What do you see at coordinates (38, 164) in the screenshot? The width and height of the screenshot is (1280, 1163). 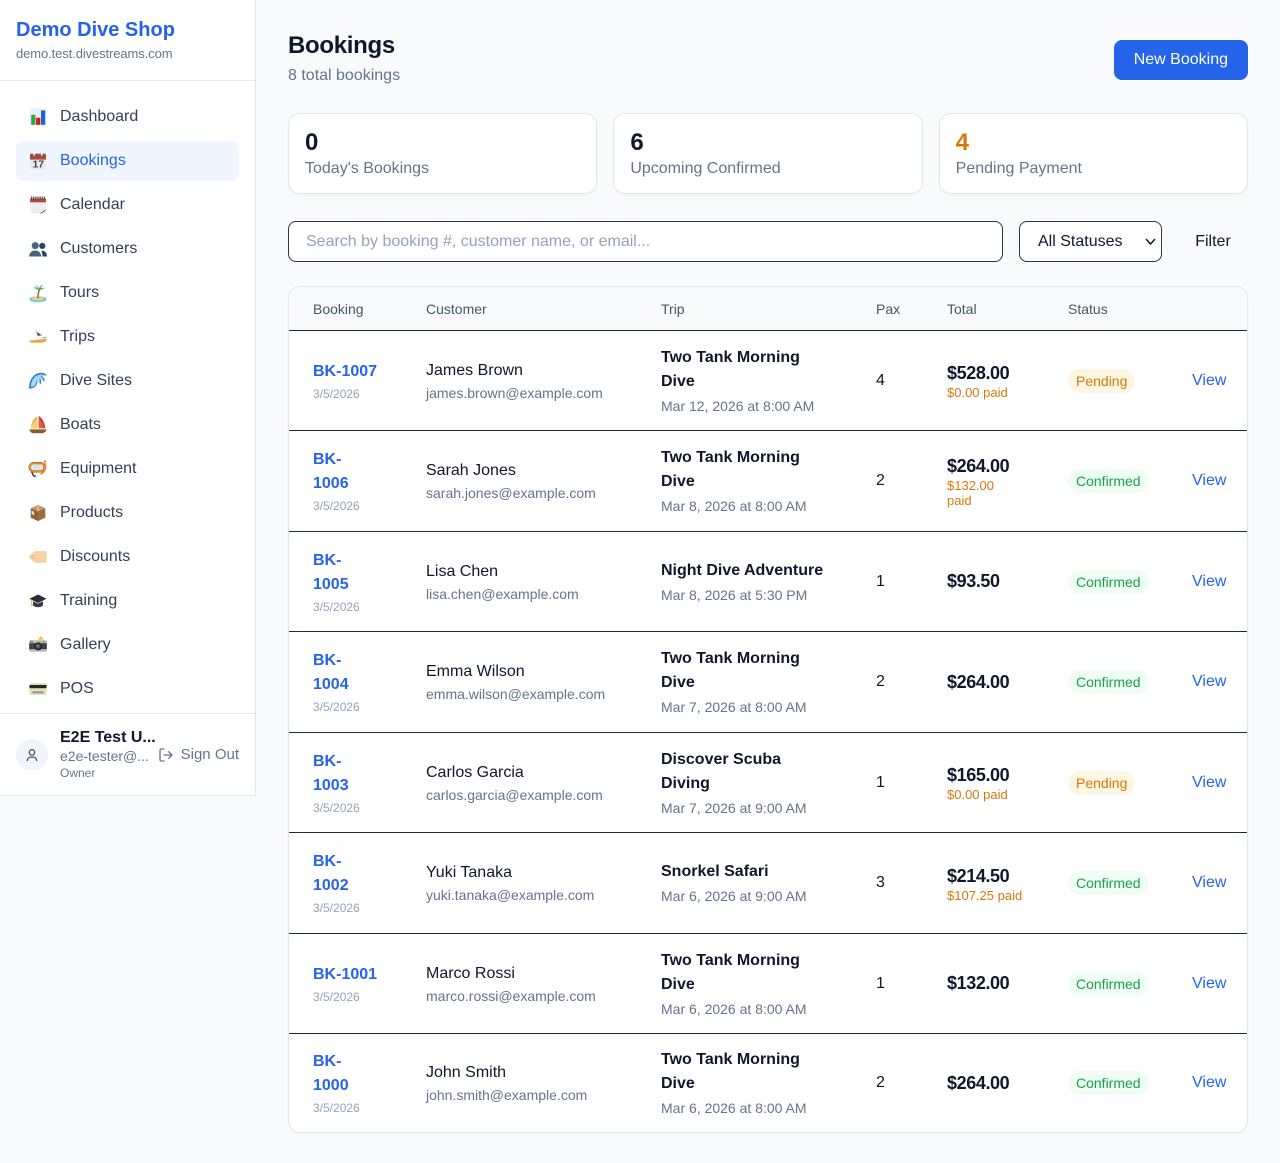 I see `svg-text: 17` at bounding box center [38, 164].